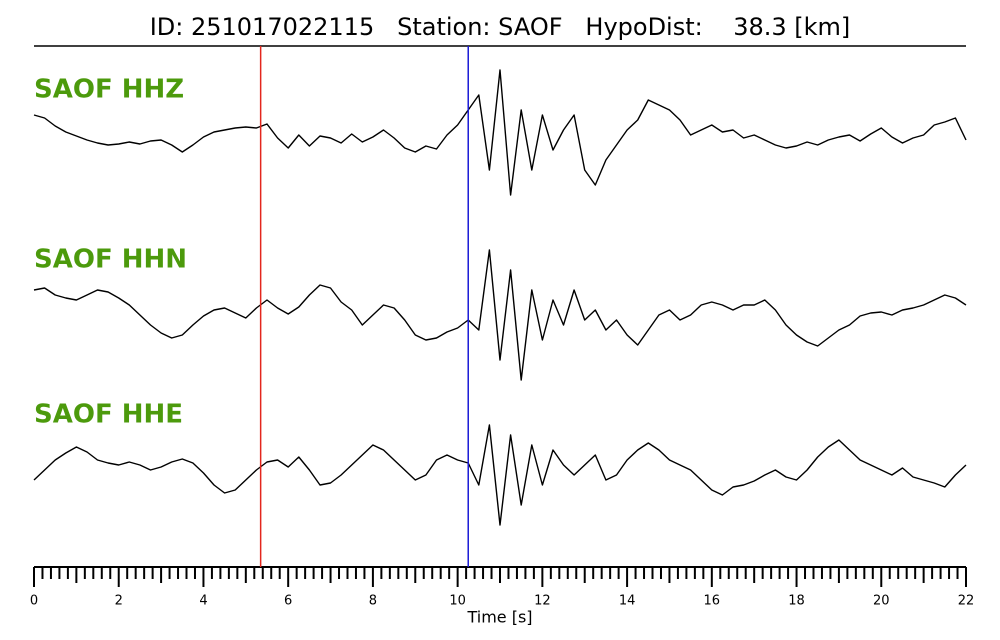  I want to click on trace-label: SAOF HHE, so click(108, 415).